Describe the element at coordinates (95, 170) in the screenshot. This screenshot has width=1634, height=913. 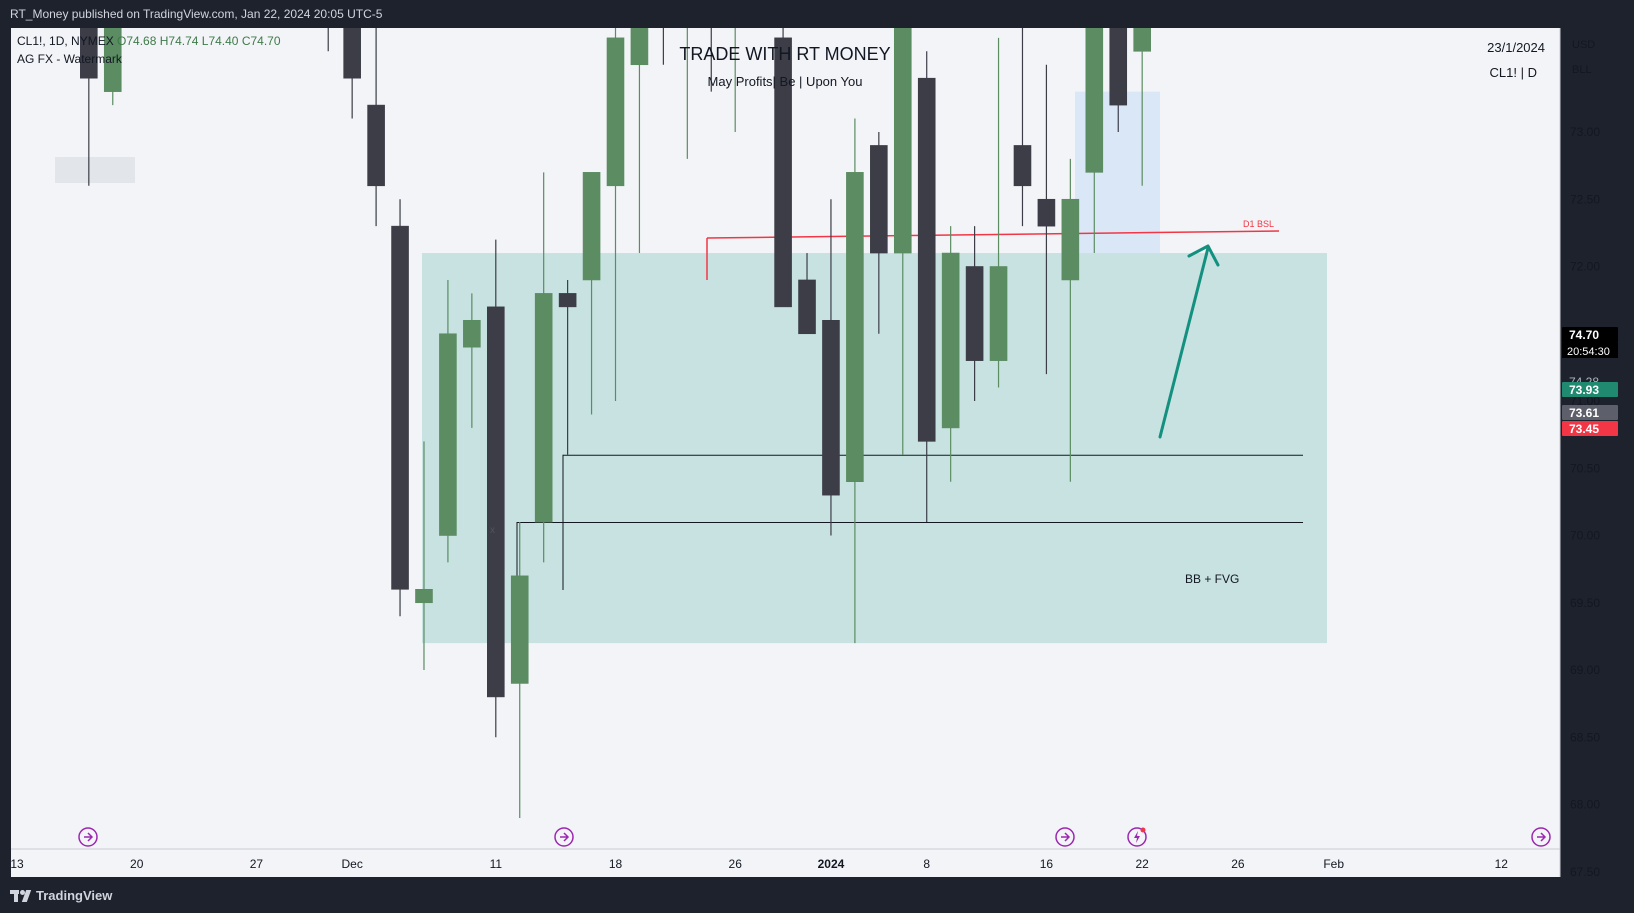
I see `shaded-box` at that location.